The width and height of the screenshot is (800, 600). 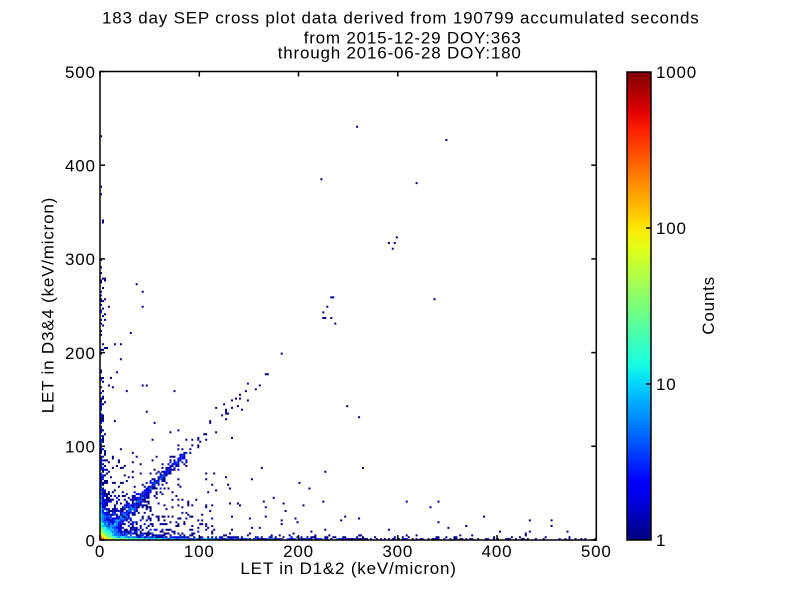 What do you see at coordinates (661, 540) in the screenshot?
I see `svg-text: 1` at bounding box center [661, 540].